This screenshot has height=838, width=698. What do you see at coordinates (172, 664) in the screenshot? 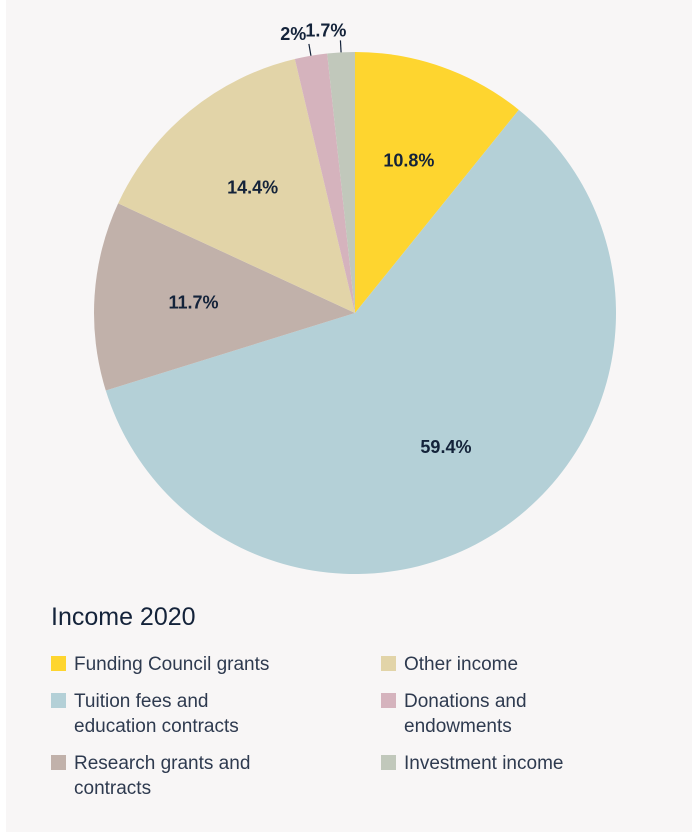
I see `legend-label: Funding Council grants` at bounding box center [172, 664].